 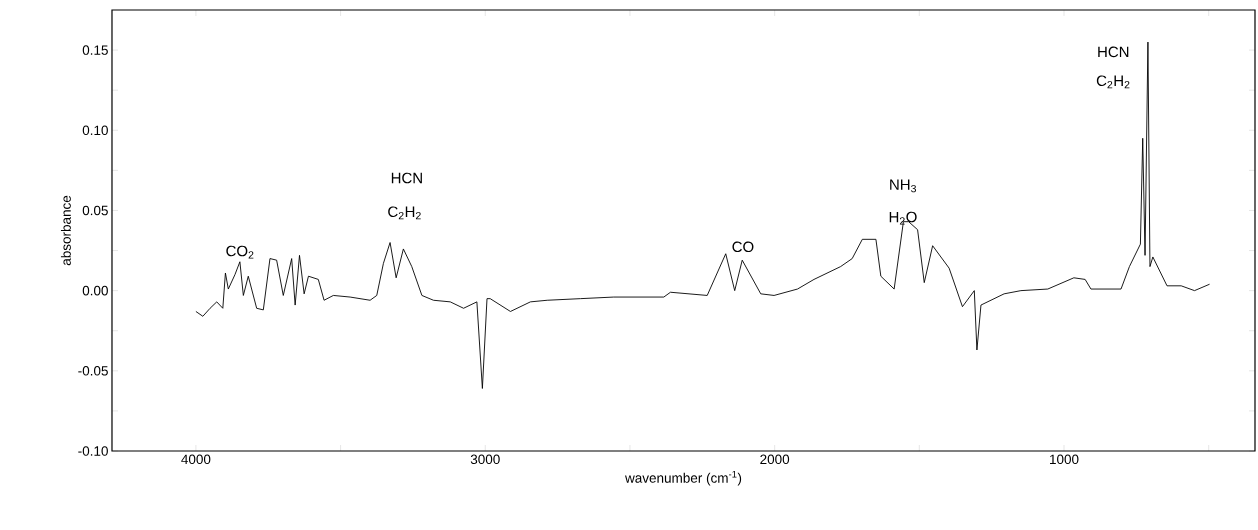 What do you see at coordinates (95, 210) in the screenshot?
I see `y-tick-label: 0.05` at bounding box center [95, 210].